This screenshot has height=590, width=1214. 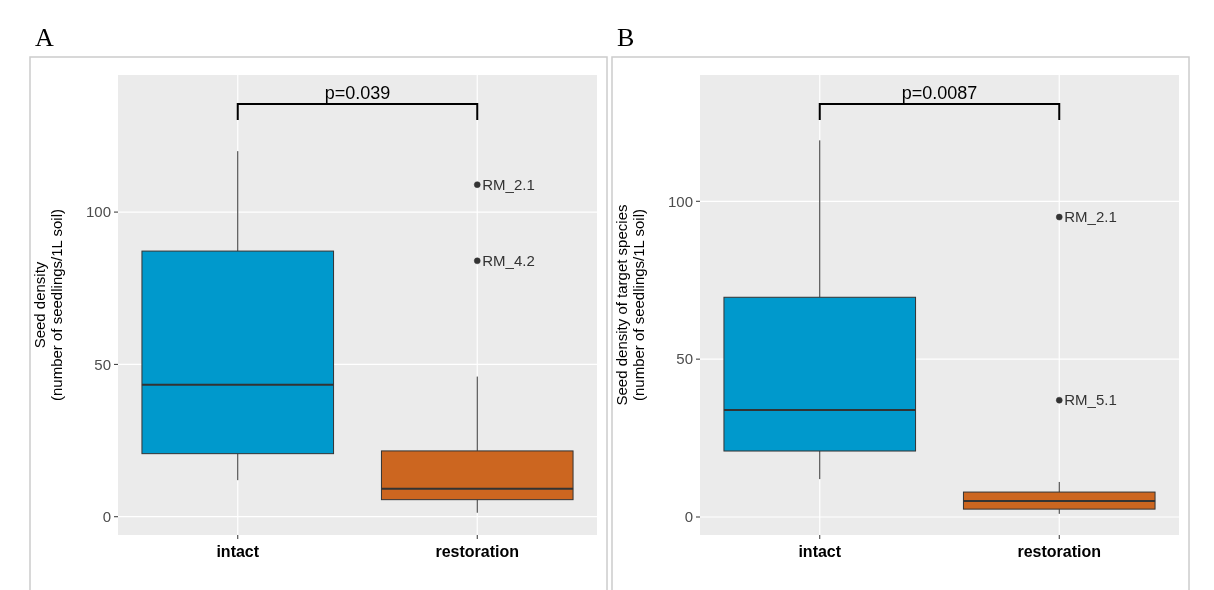 I want to click on y-axis-title: Seed density (number of seedlings/1L soil), so click(x=48, y=305).